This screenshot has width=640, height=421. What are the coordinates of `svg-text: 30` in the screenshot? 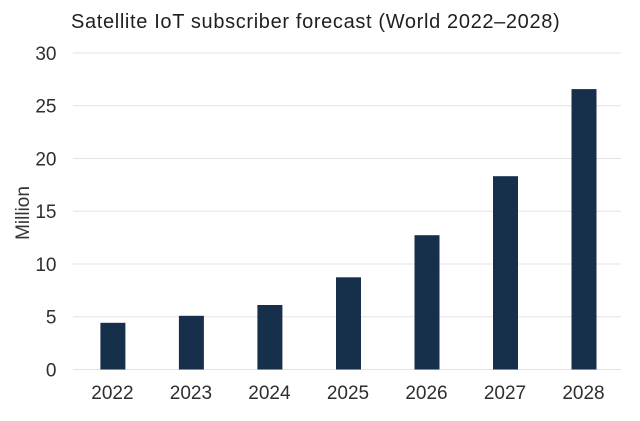 It's located at (45, 54).